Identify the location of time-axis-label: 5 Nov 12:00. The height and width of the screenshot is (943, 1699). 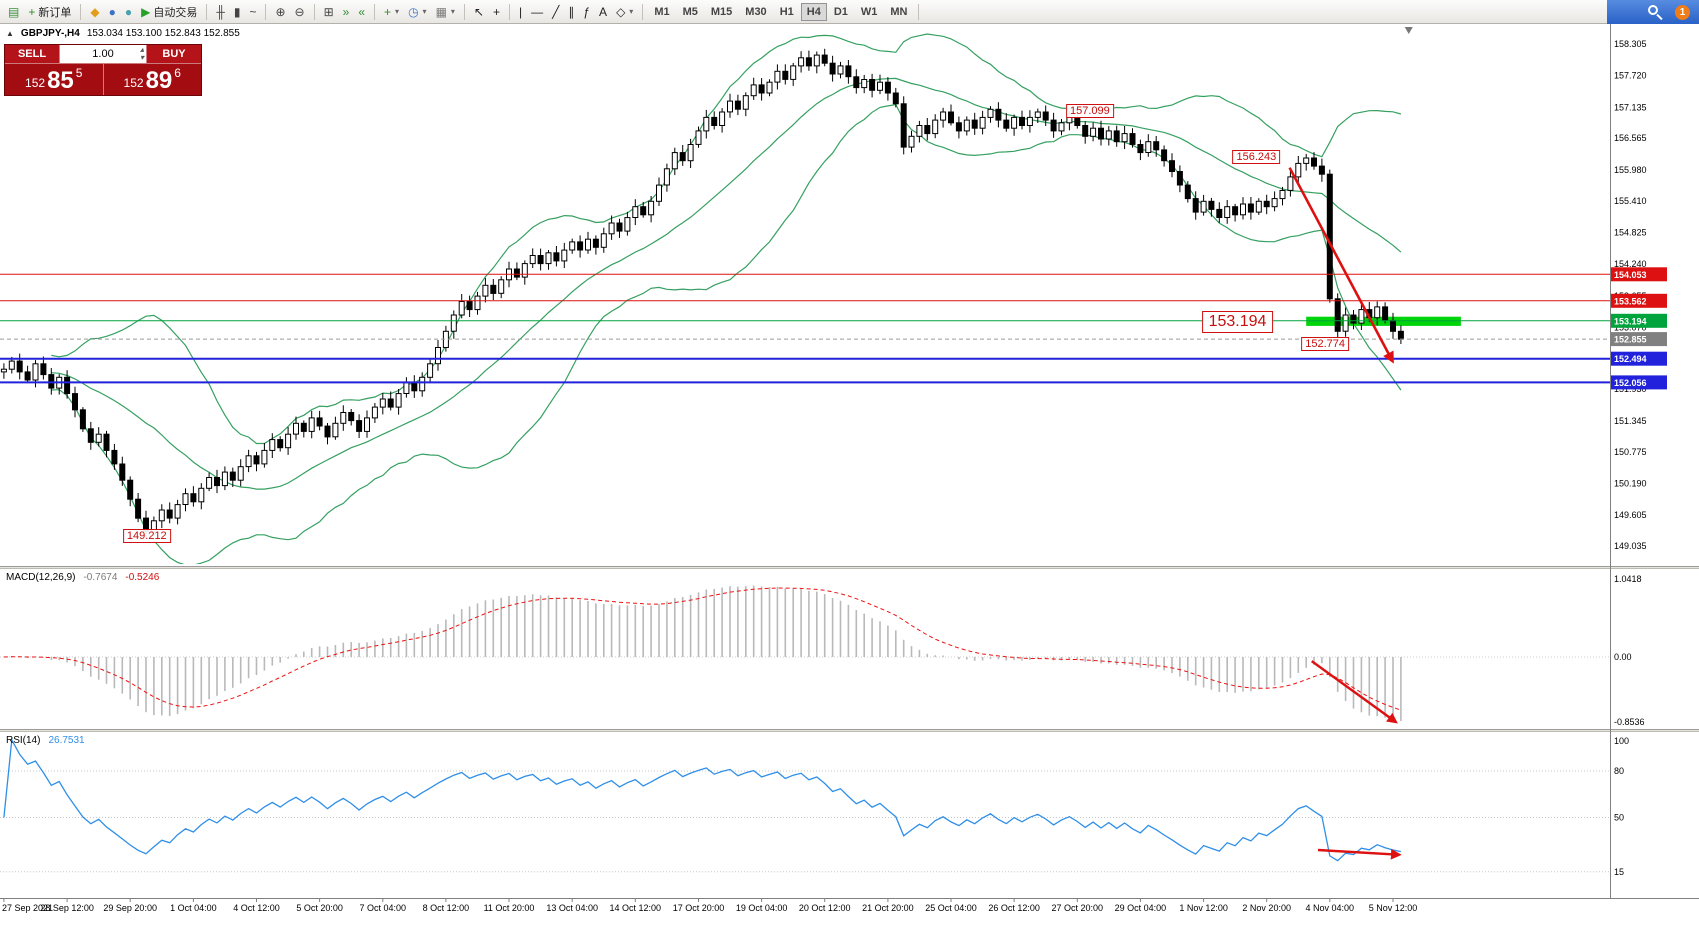
(1393, 908).